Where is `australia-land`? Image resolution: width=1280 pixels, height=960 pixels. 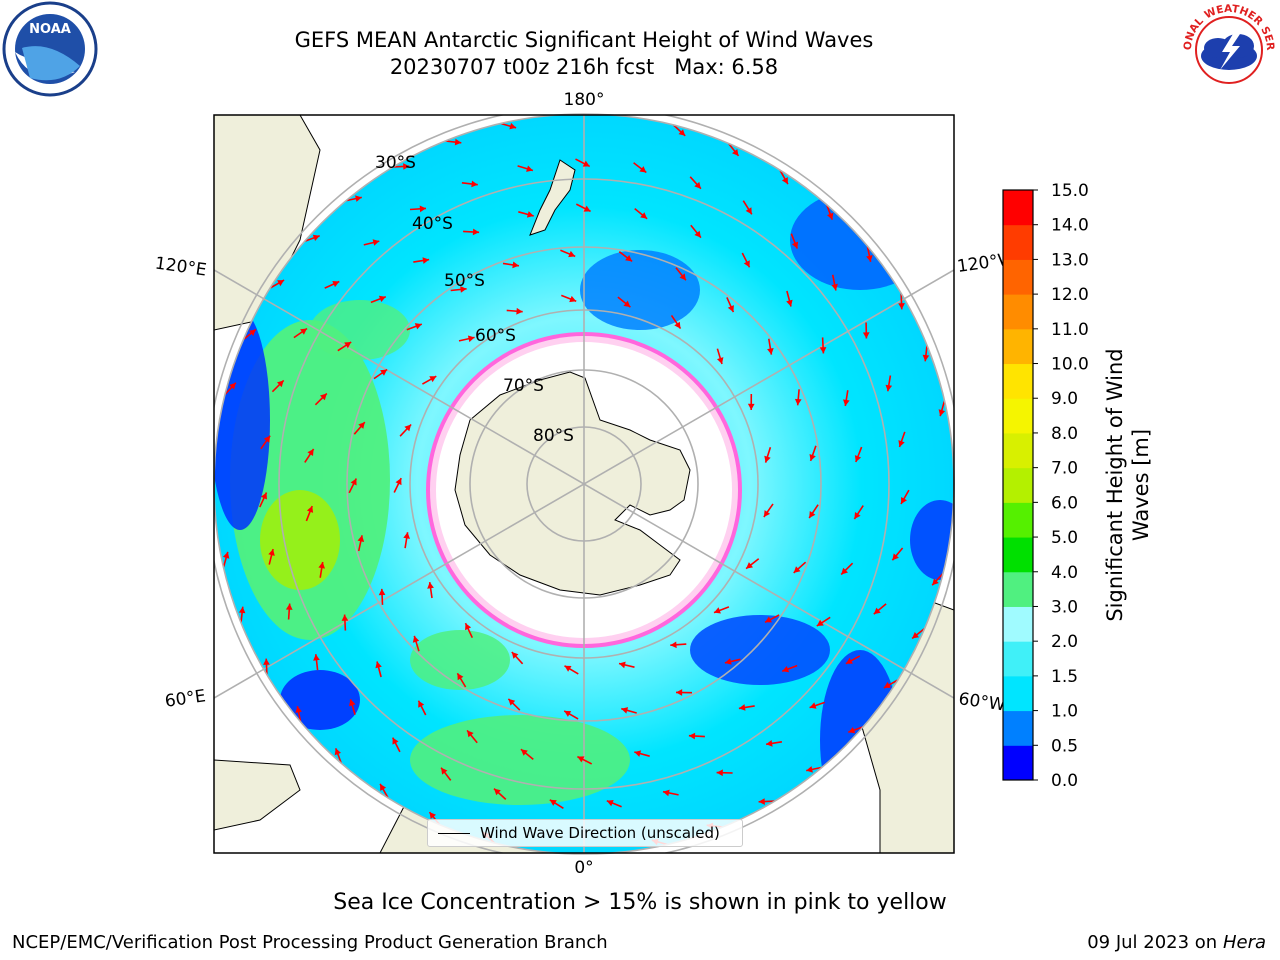 australia-land is located at coordinates (267, 223).